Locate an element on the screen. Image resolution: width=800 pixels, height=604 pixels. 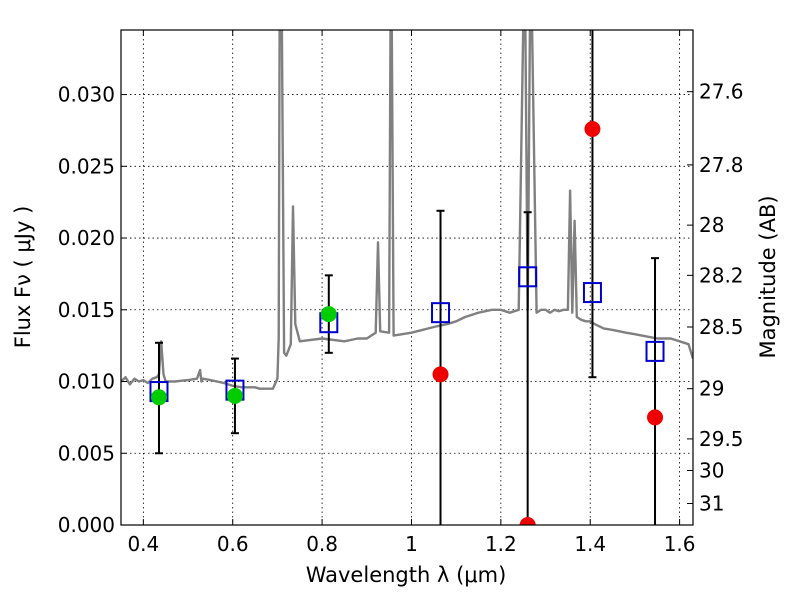
x-tick-label: 1.2 is located at coordinates (501, 544).